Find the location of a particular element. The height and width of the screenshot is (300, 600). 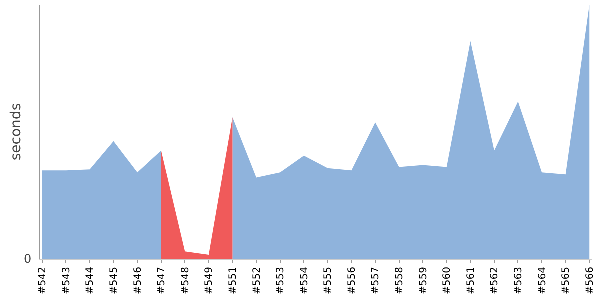

x-tick-label: #547 is located at coordinates (162, 280).